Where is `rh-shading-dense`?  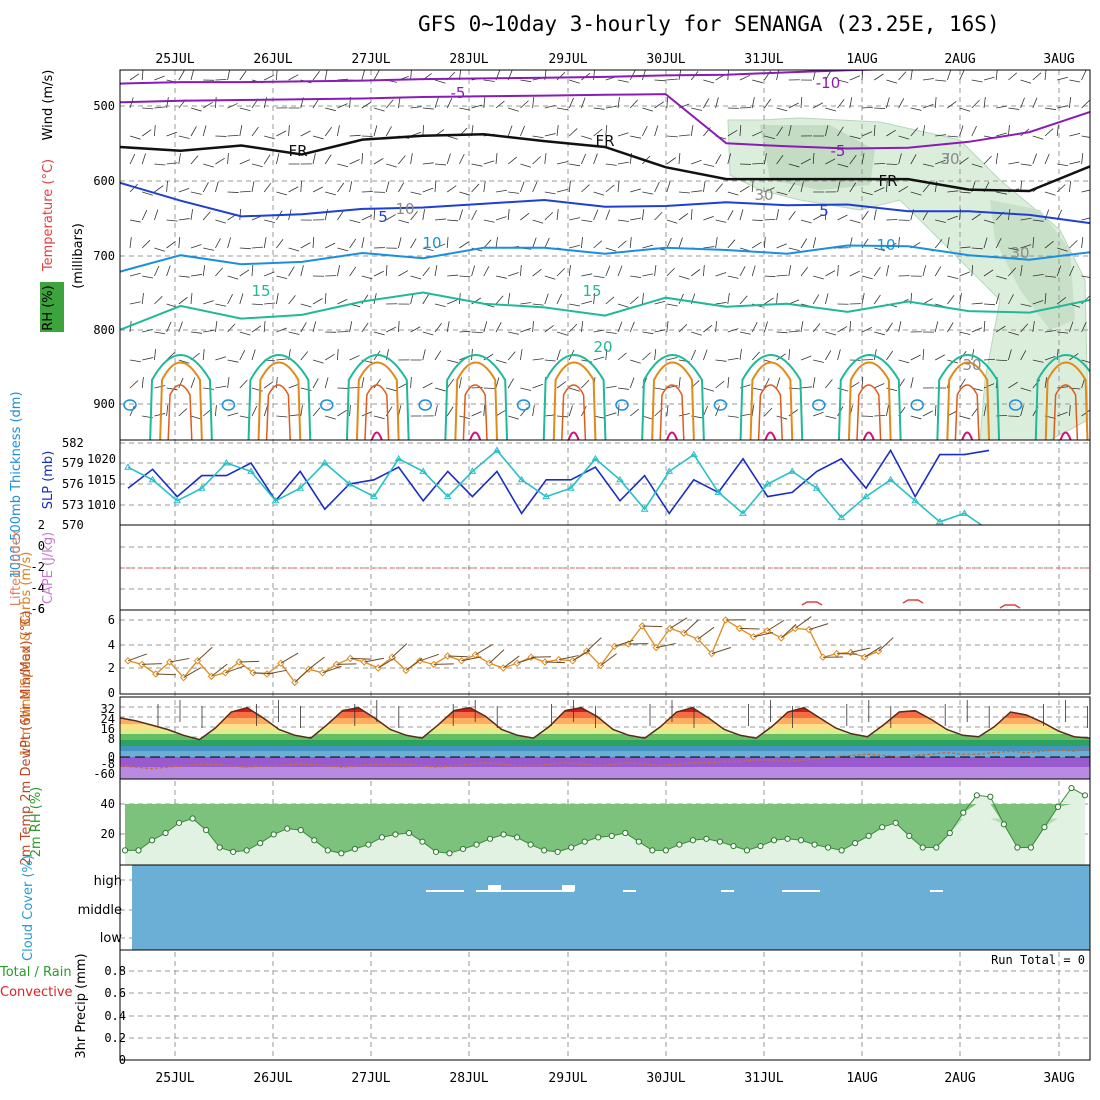
rh-shading-dense is located at coordinates (1032, 265).